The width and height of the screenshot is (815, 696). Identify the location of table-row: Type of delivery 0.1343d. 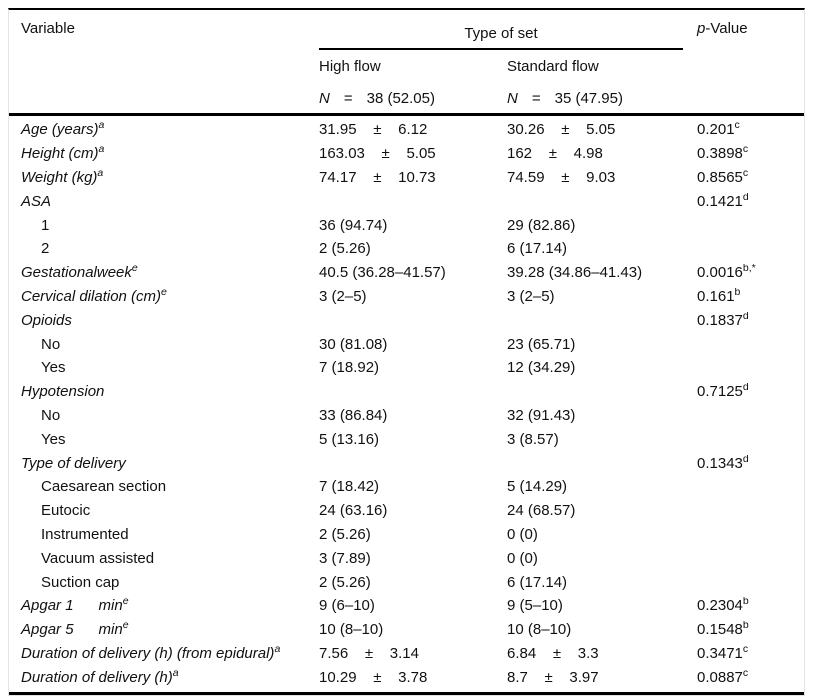
(406, 463).